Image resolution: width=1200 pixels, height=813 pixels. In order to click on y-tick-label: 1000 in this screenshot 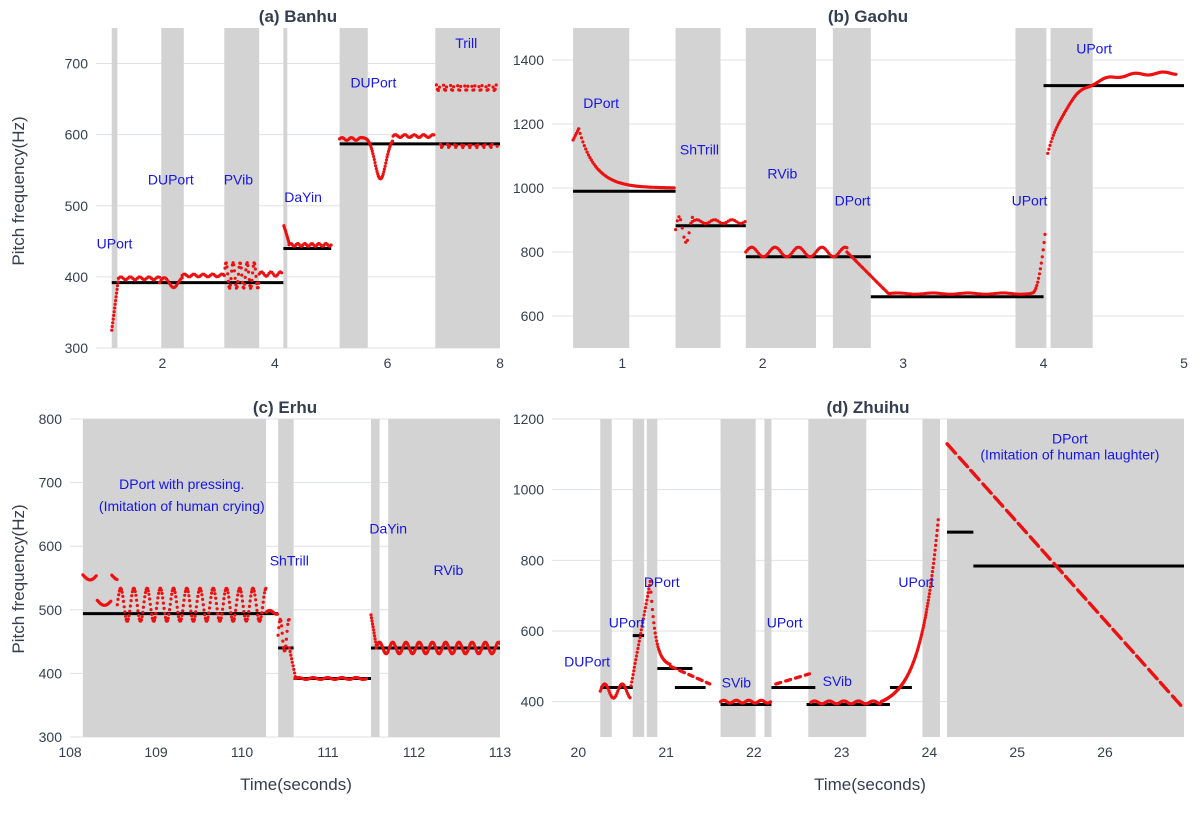, I will do `click(528, 188)`.